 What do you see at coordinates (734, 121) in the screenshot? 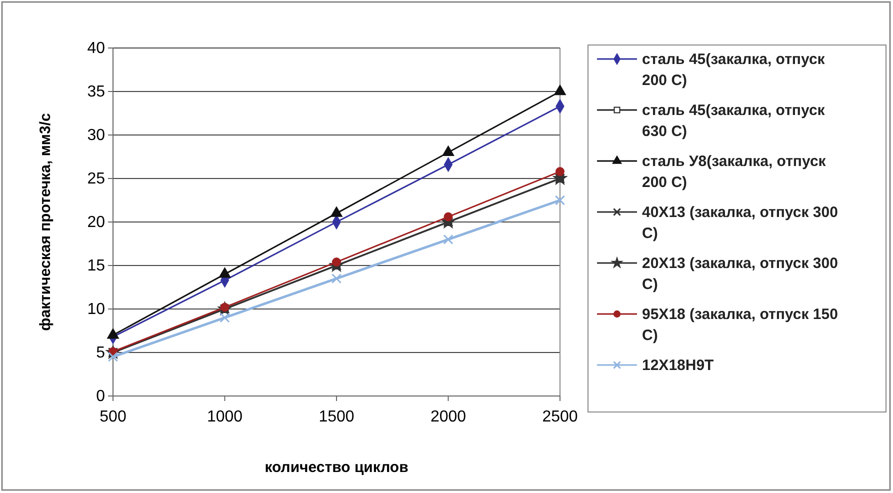
I see `legend-label: сталь 45(закалка, отпуск 630 С)` at bounding box center [734, 121].